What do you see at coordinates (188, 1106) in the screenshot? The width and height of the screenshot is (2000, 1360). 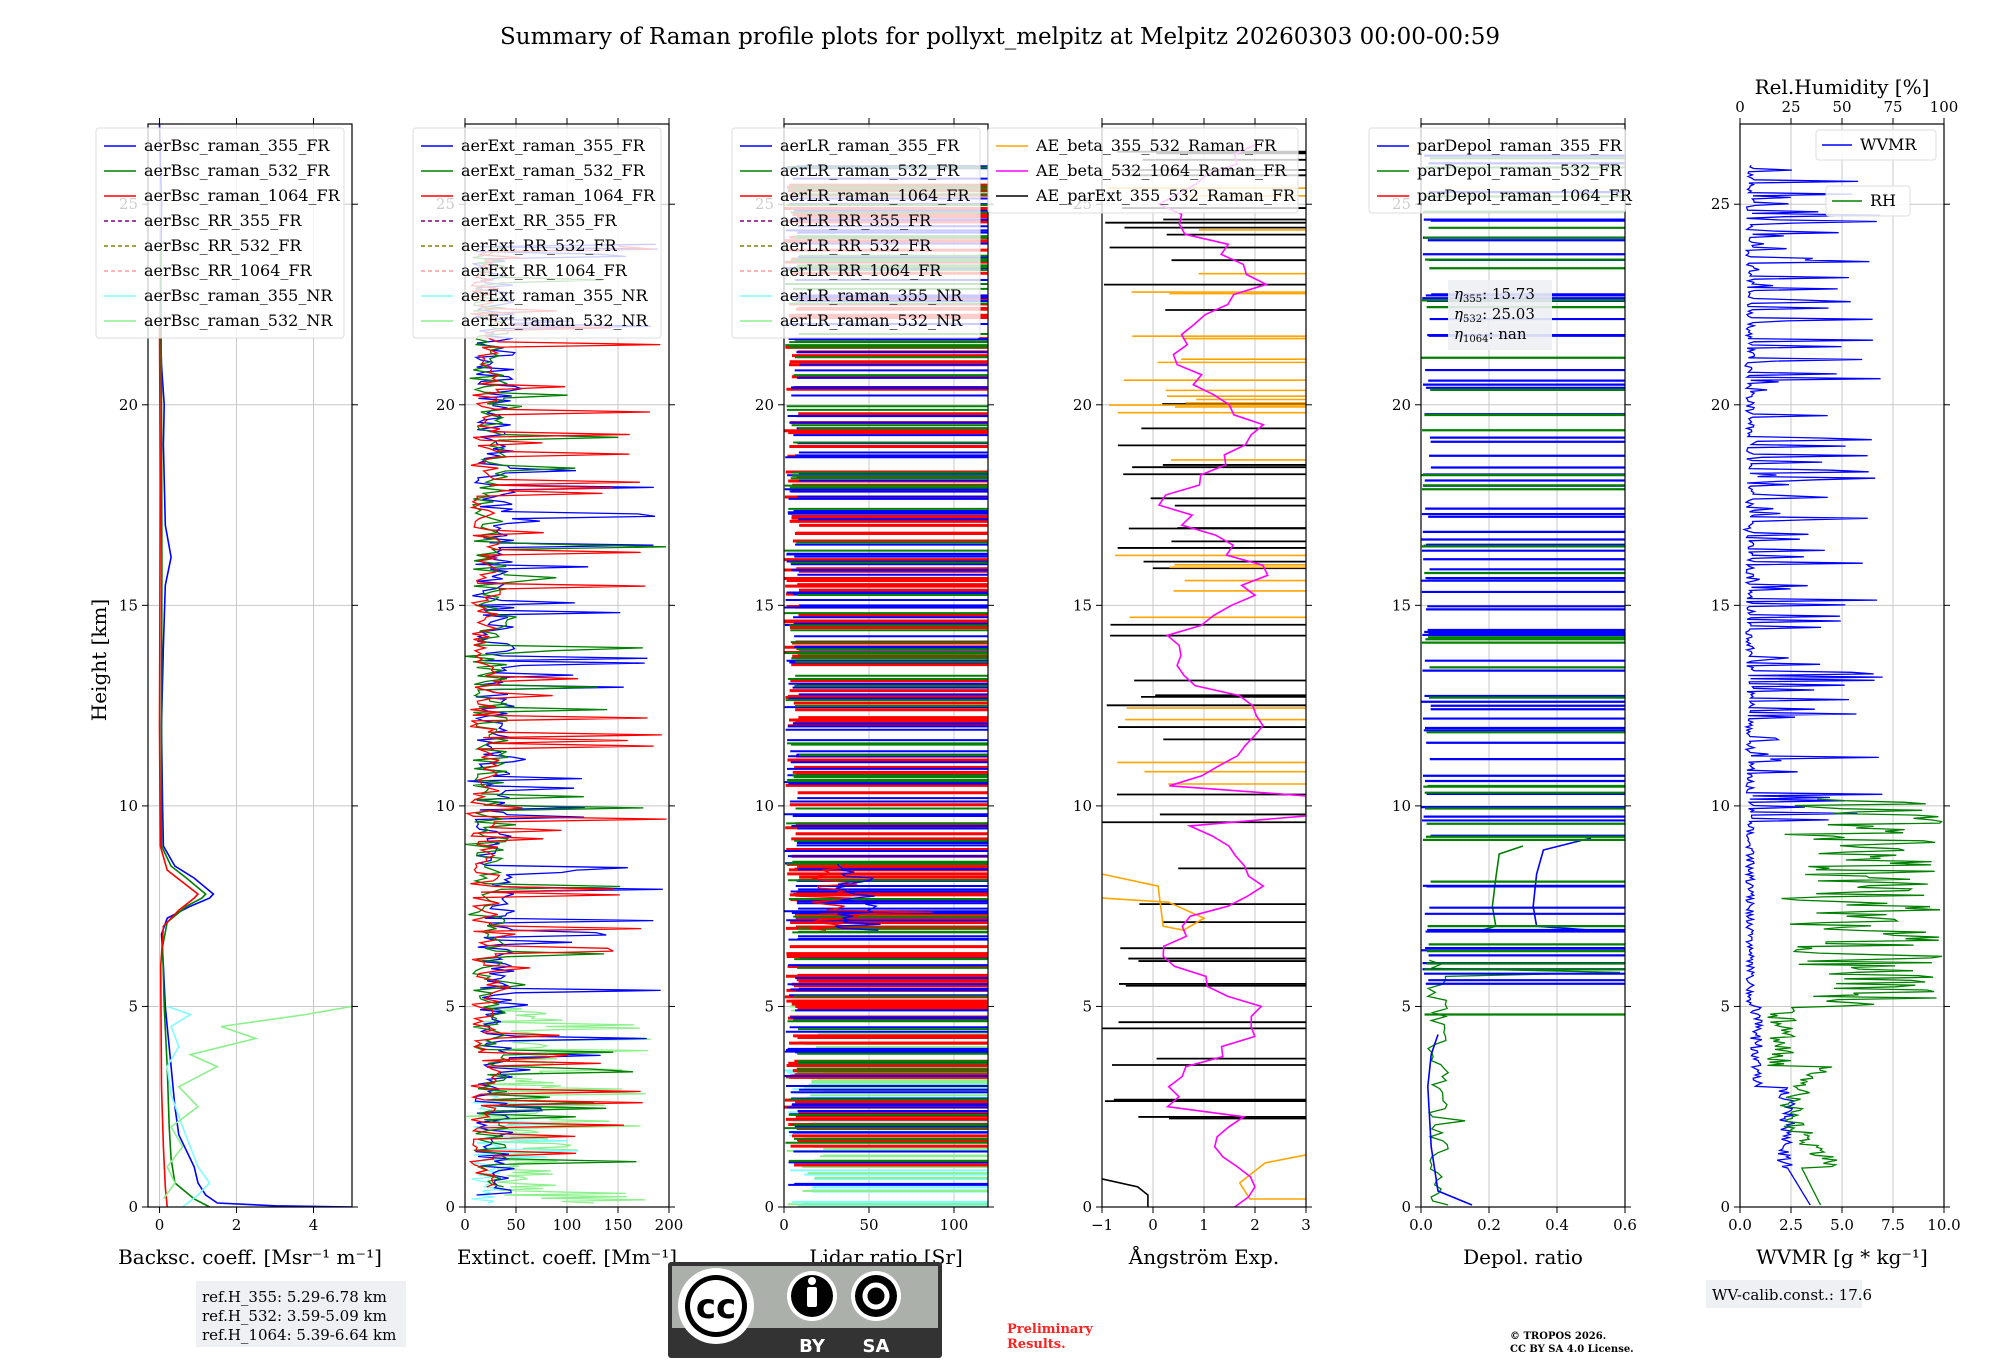 I see `series-aerBsc_raman_355_NR` at bounding box center [188, 1106].